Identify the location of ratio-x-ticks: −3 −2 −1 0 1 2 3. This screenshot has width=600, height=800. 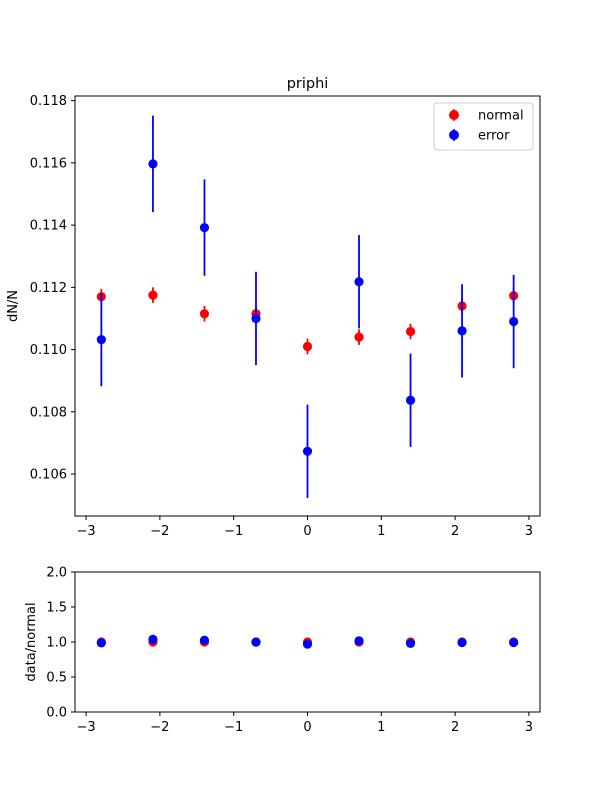
(304, 723).